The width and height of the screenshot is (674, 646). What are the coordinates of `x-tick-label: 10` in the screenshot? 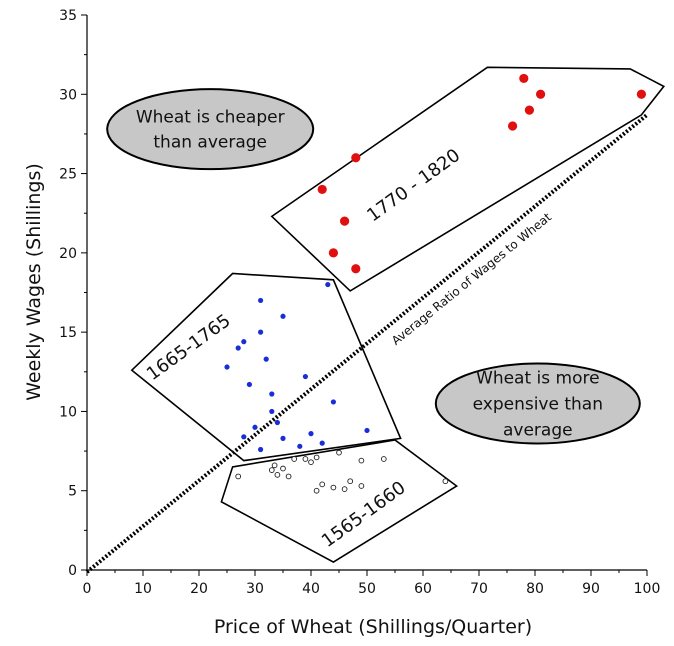 It's located at (143, 589).